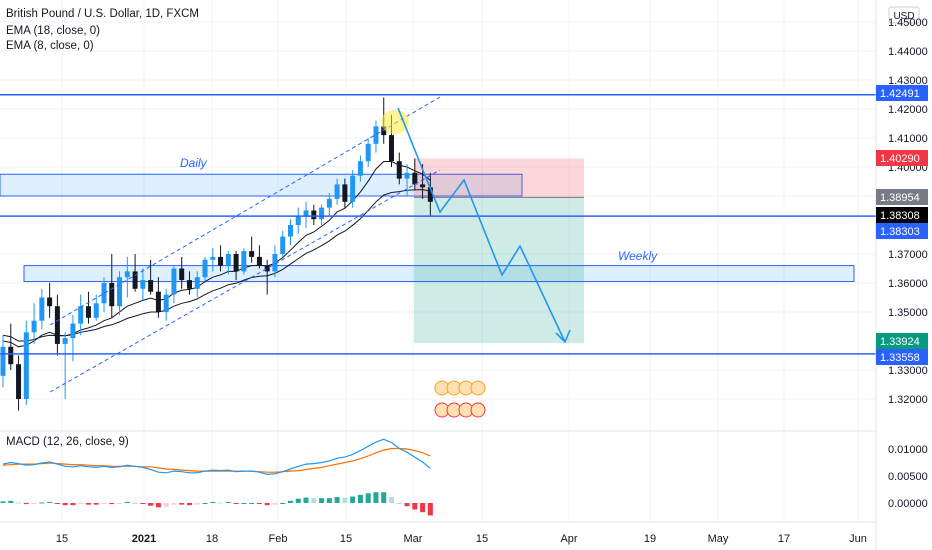 This screenshot has width=932, height=550. I want to click on price-tag-label: 1.38954, so click(900, 198).